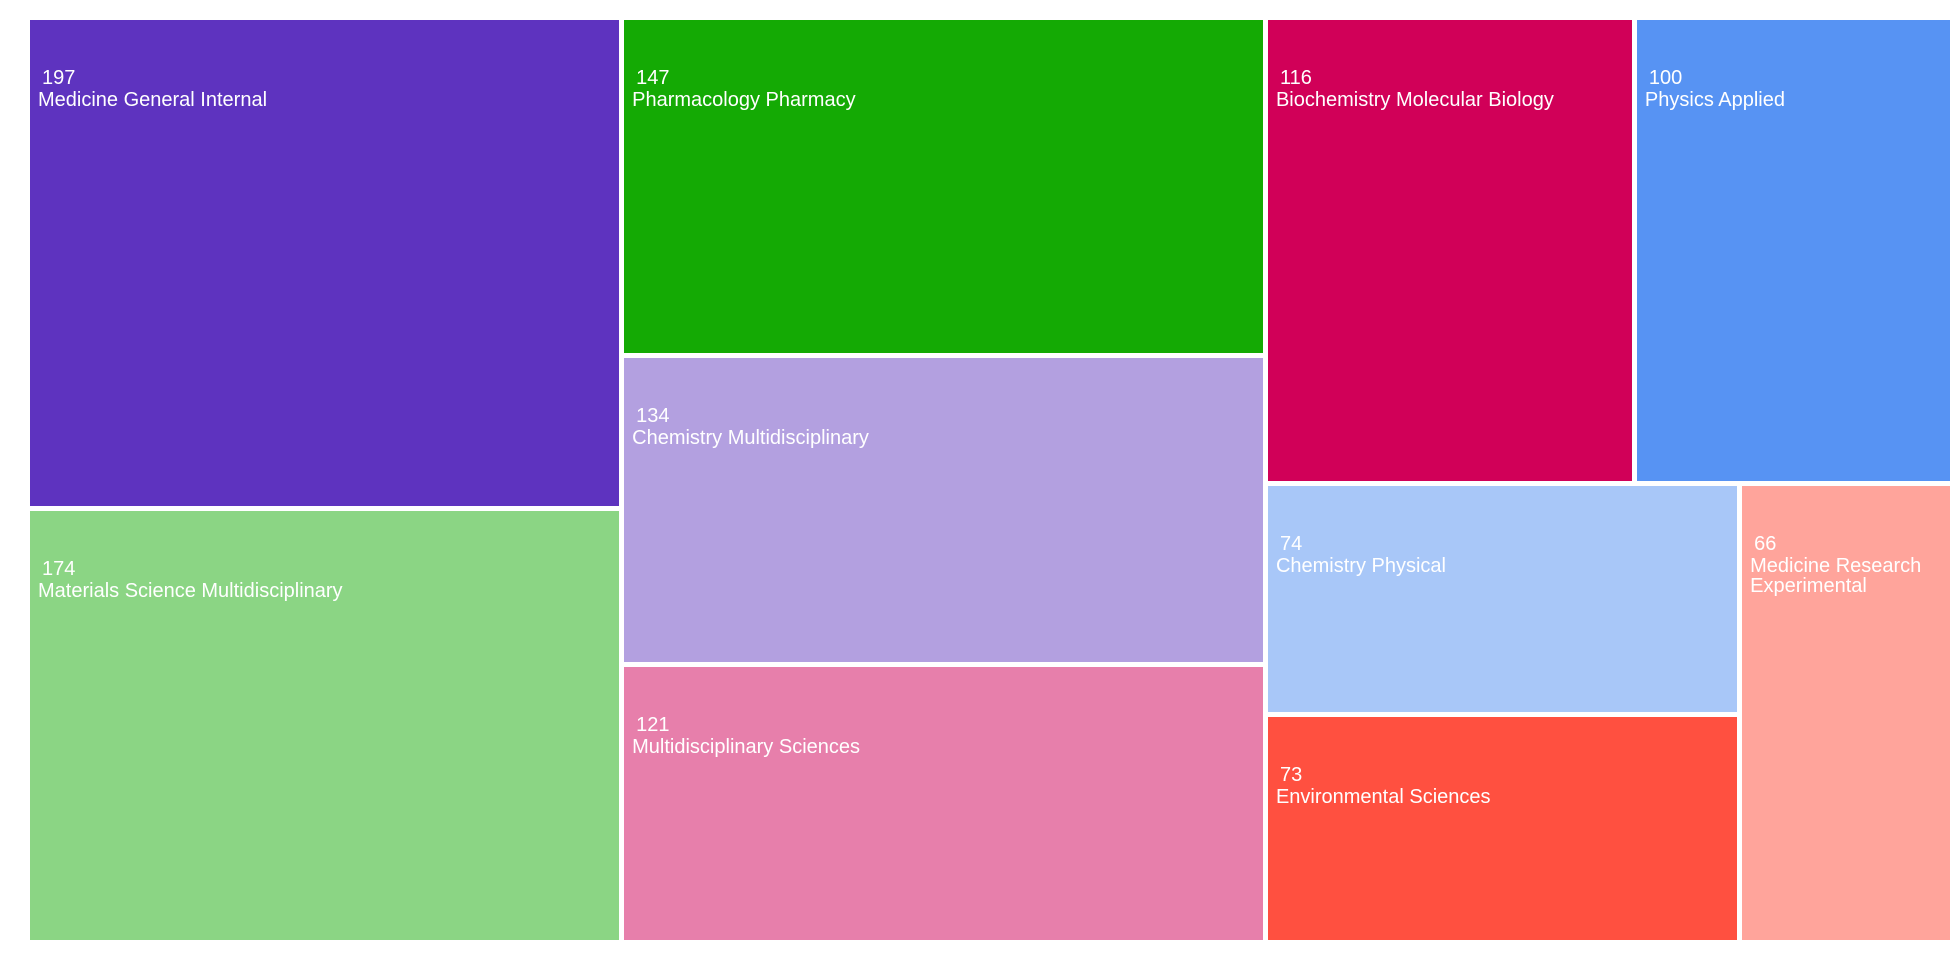 The width and height of the screenshot is (1960, 960). Describe the element at coordinates (1765, 543) in the screenshot. I see `tile-value: 66` at that location.